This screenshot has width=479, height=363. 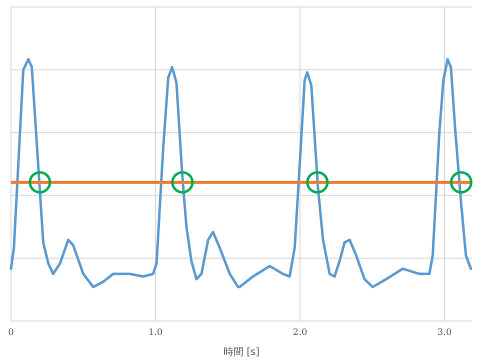 What do you see at coordinates (155, 333) in the screenshot?
I see `x-tick-label: 1.0` at bounding box center [155, 333].